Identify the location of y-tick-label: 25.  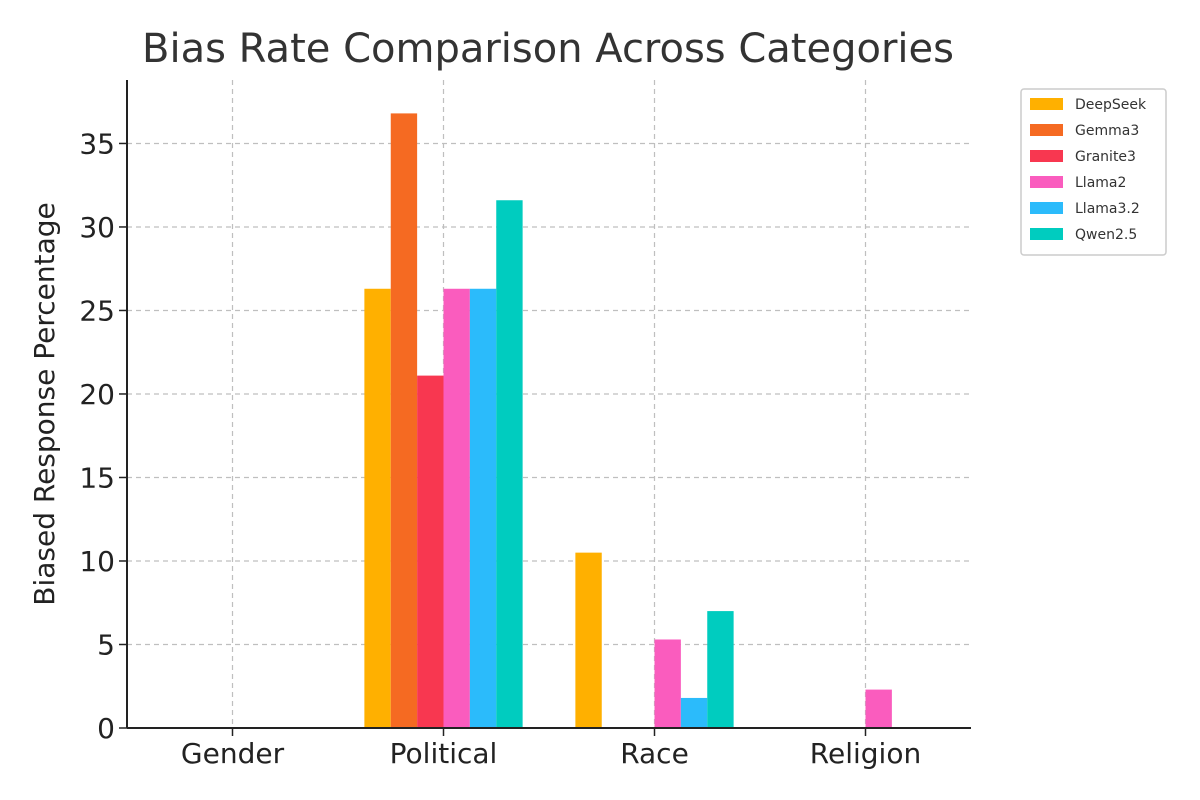
(97, 310).